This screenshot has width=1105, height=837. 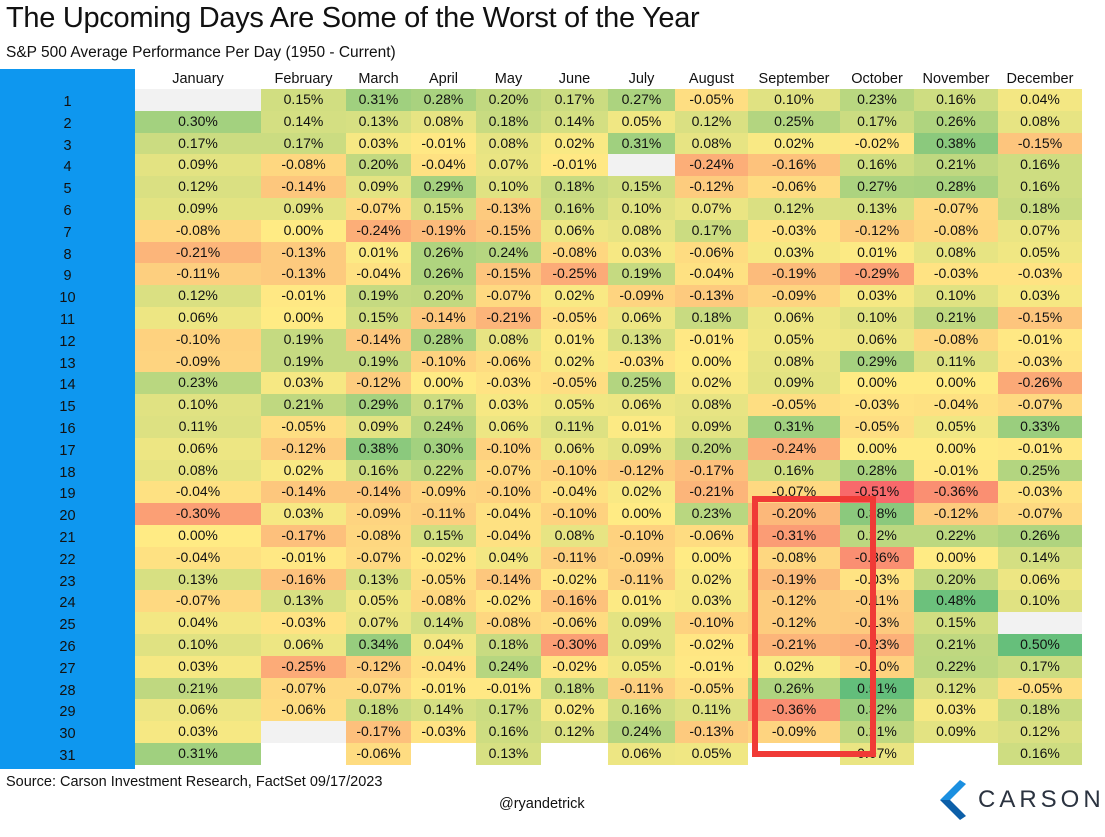 I want to click on heatmap-cell-july-22: -0.09%, so click(x=641, y=558).